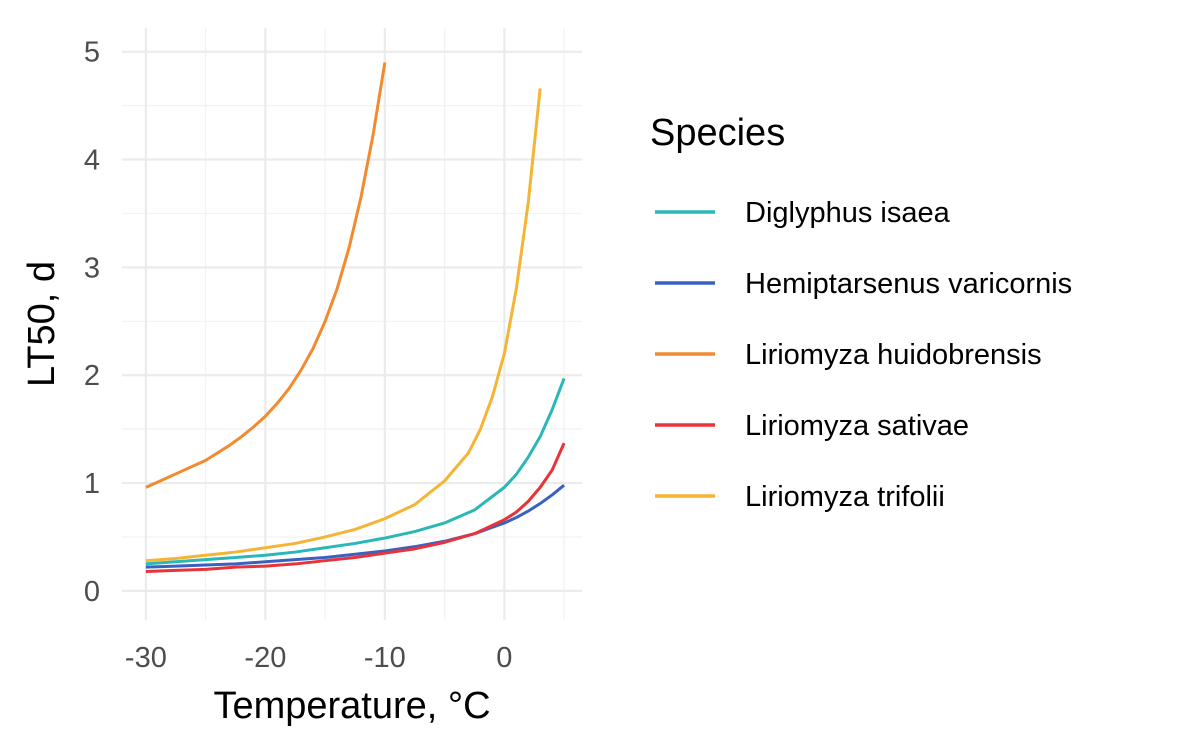  What do you see at coordinates (355, 526) in the screenshot?
I see `series-line-hemiptarsenus-varicornis` at bounding box center [355, 526].